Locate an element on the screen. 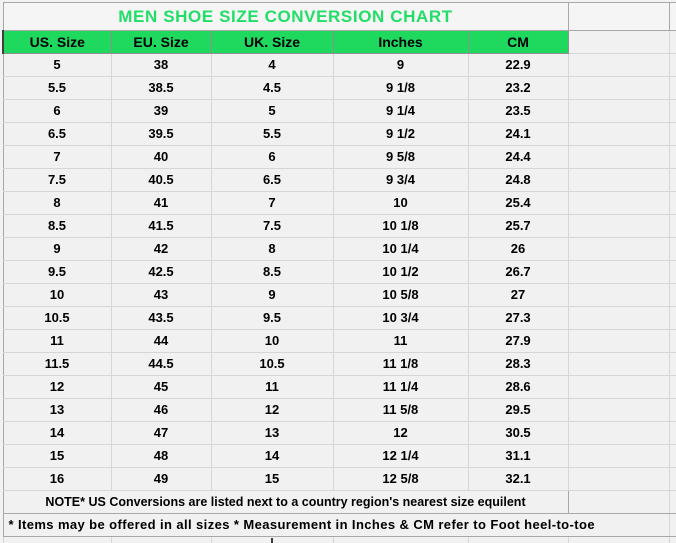  table-row: 16 49 15 12 5/8 32.1 is located at coordinates (339, 479).